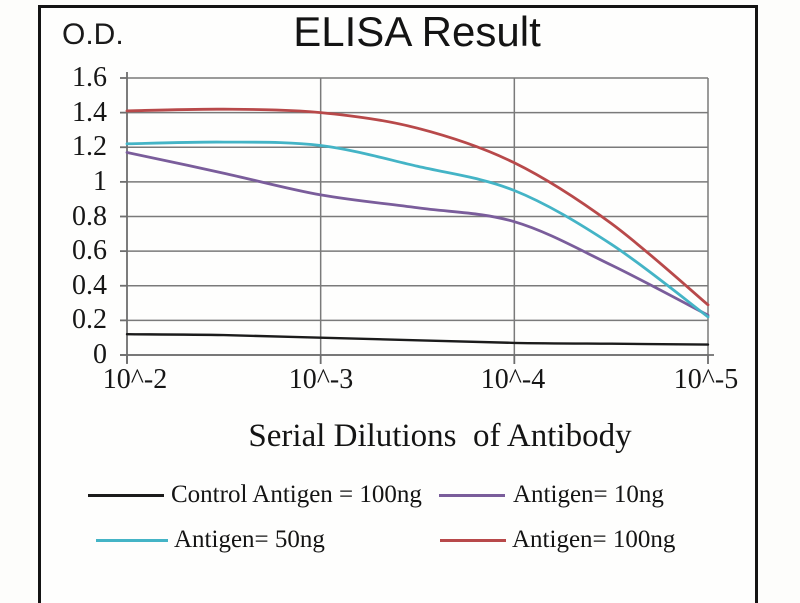 This screenshot has width=800, height=603. What do you see at coordinates (513, 379) in the screenshot?
I see `x-tick-label: 10^-4` at bounding box center [513, 379].